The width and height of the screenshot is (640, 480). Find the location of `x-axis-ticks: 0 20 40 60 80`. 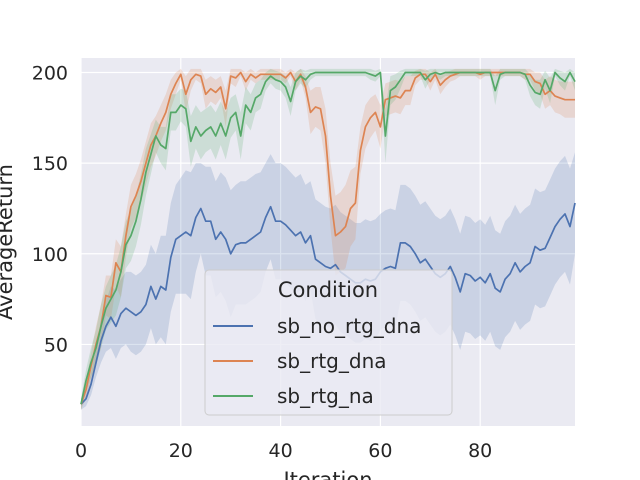

x-axis-ticks: 0 20 40 60 80 is located at coordinates (283, 451).